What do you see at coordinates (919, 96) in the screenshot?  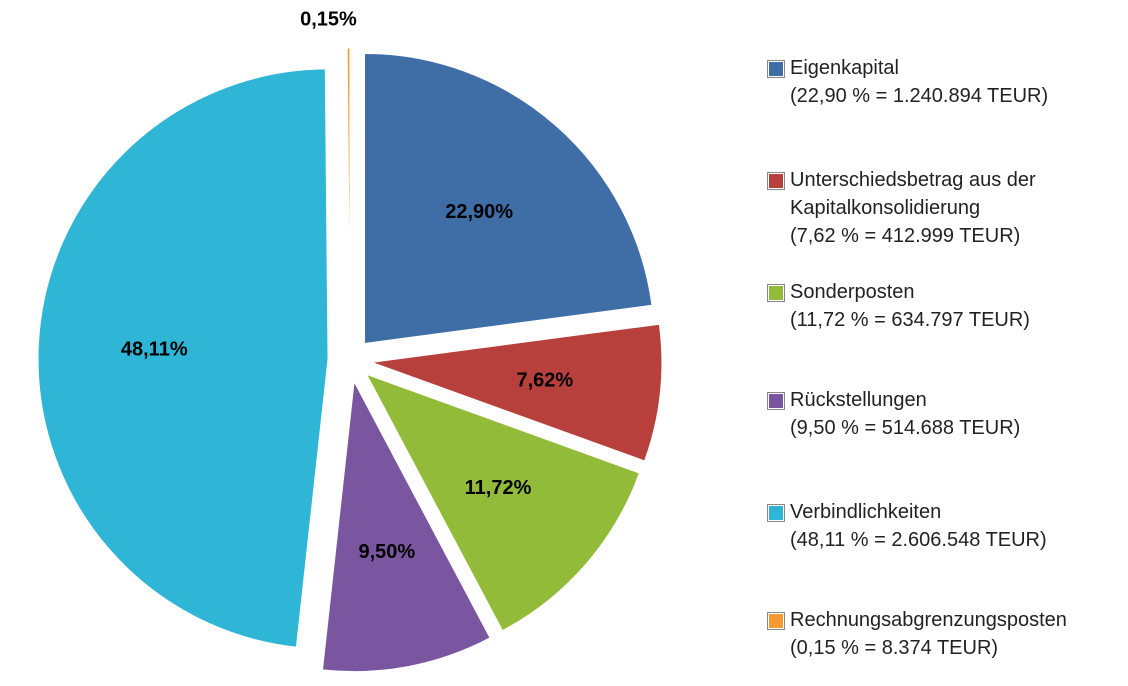 I see `legend-detail: (22,90 % = 1.240.894 TEUR)` at bounding box center [919, 96].